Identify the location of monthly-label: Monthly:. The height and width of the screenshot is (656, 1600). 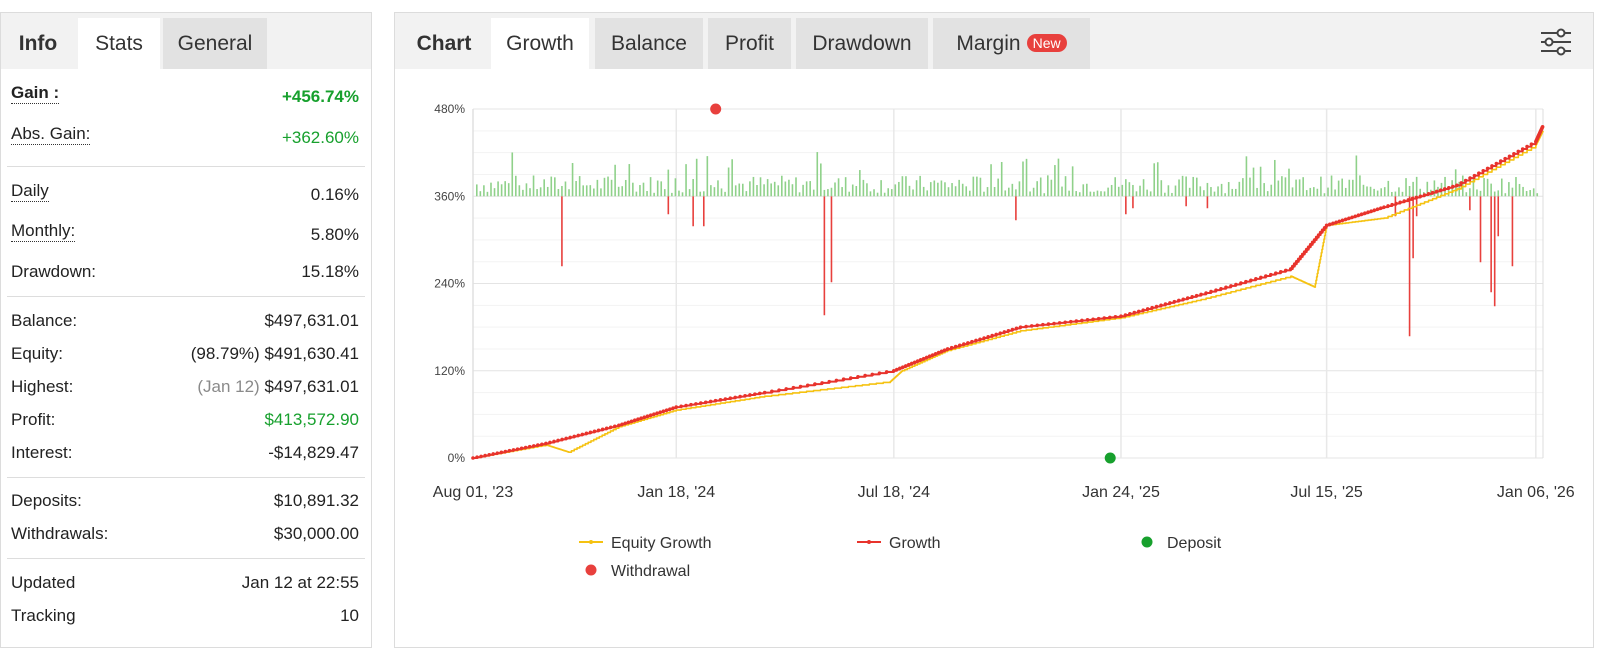
(43, 231).